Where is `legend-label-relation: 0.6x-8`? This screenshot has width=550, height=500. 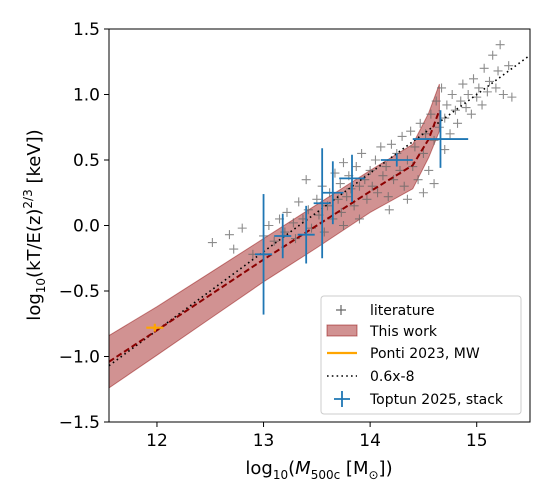 legend-label-relation: 0.6x-8 is located at coordinates (392, 377).